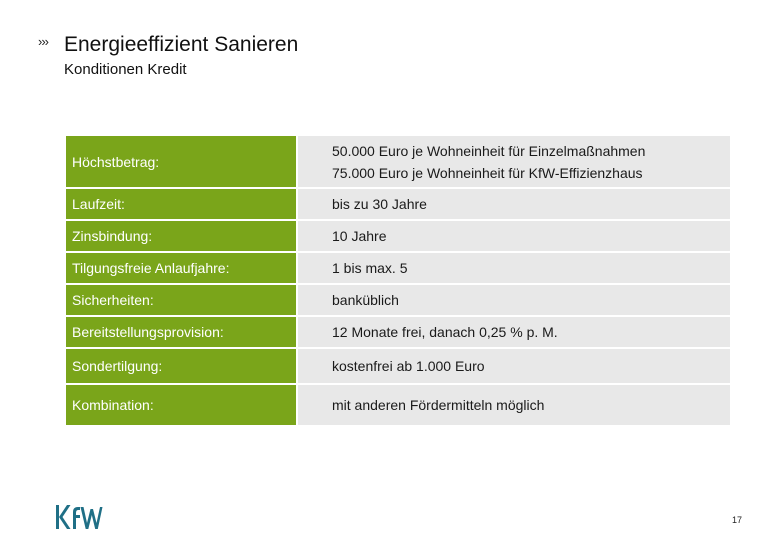  What do you see at coordinates (43, 41) in the screenshot?
I see `chevrons-icon: ›››` at bounding box center [43, 41].